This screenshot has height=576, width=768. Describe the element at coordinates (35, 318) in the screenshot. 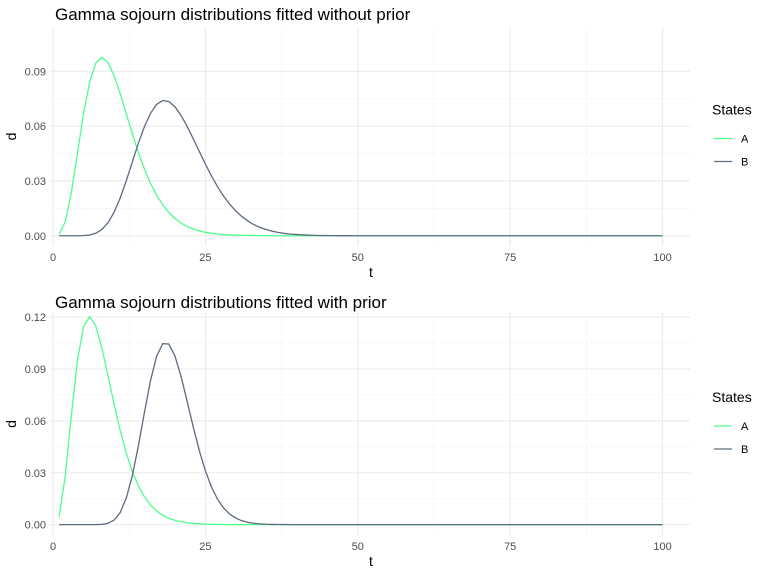

I see `y-tick-label: 0.12` at that location.